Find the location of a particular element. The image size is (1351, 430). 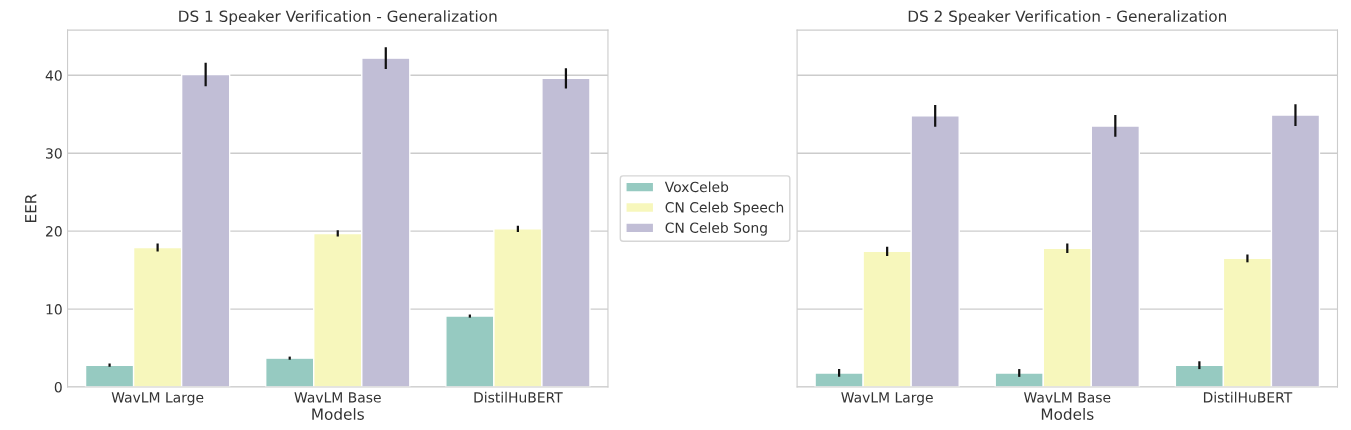

y-tick-label: 30 is located at coordinates (54, 153).